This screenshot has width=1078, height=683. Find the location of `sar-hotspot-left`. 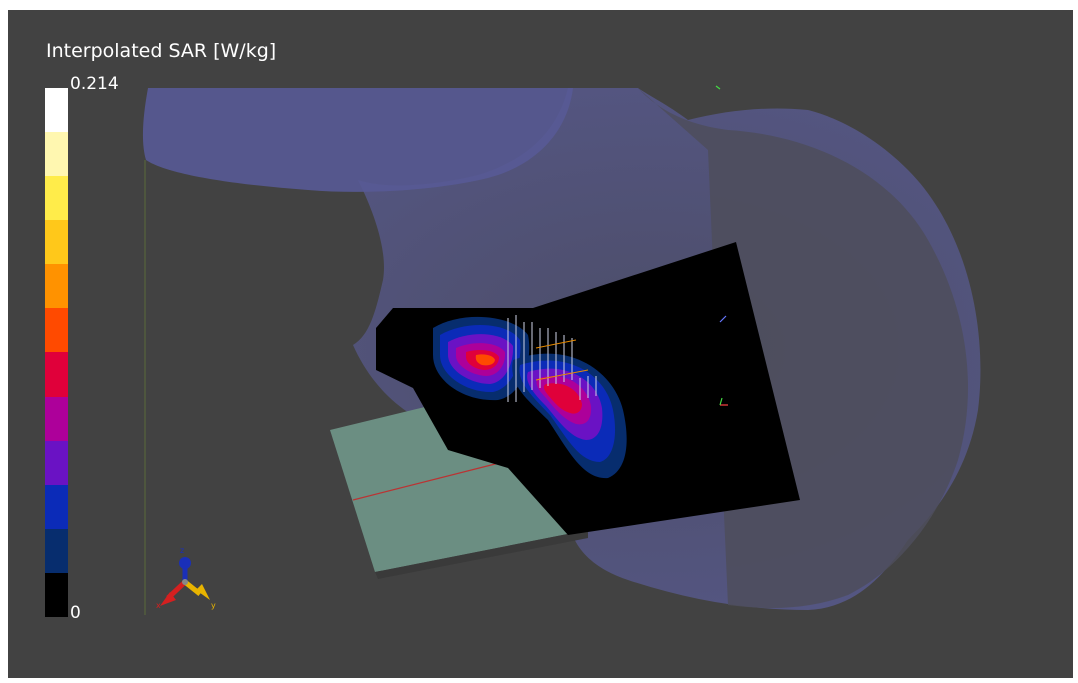

sar-hotspot-left is located at coordinates (481, 358).